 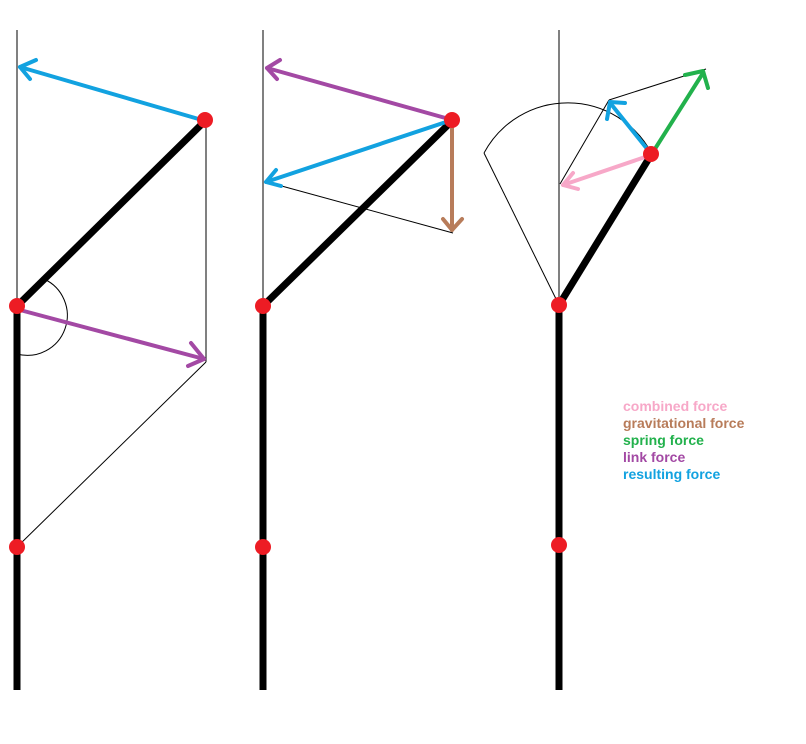 I want to click on spring-force-arrow, so click(x=680, y=111).